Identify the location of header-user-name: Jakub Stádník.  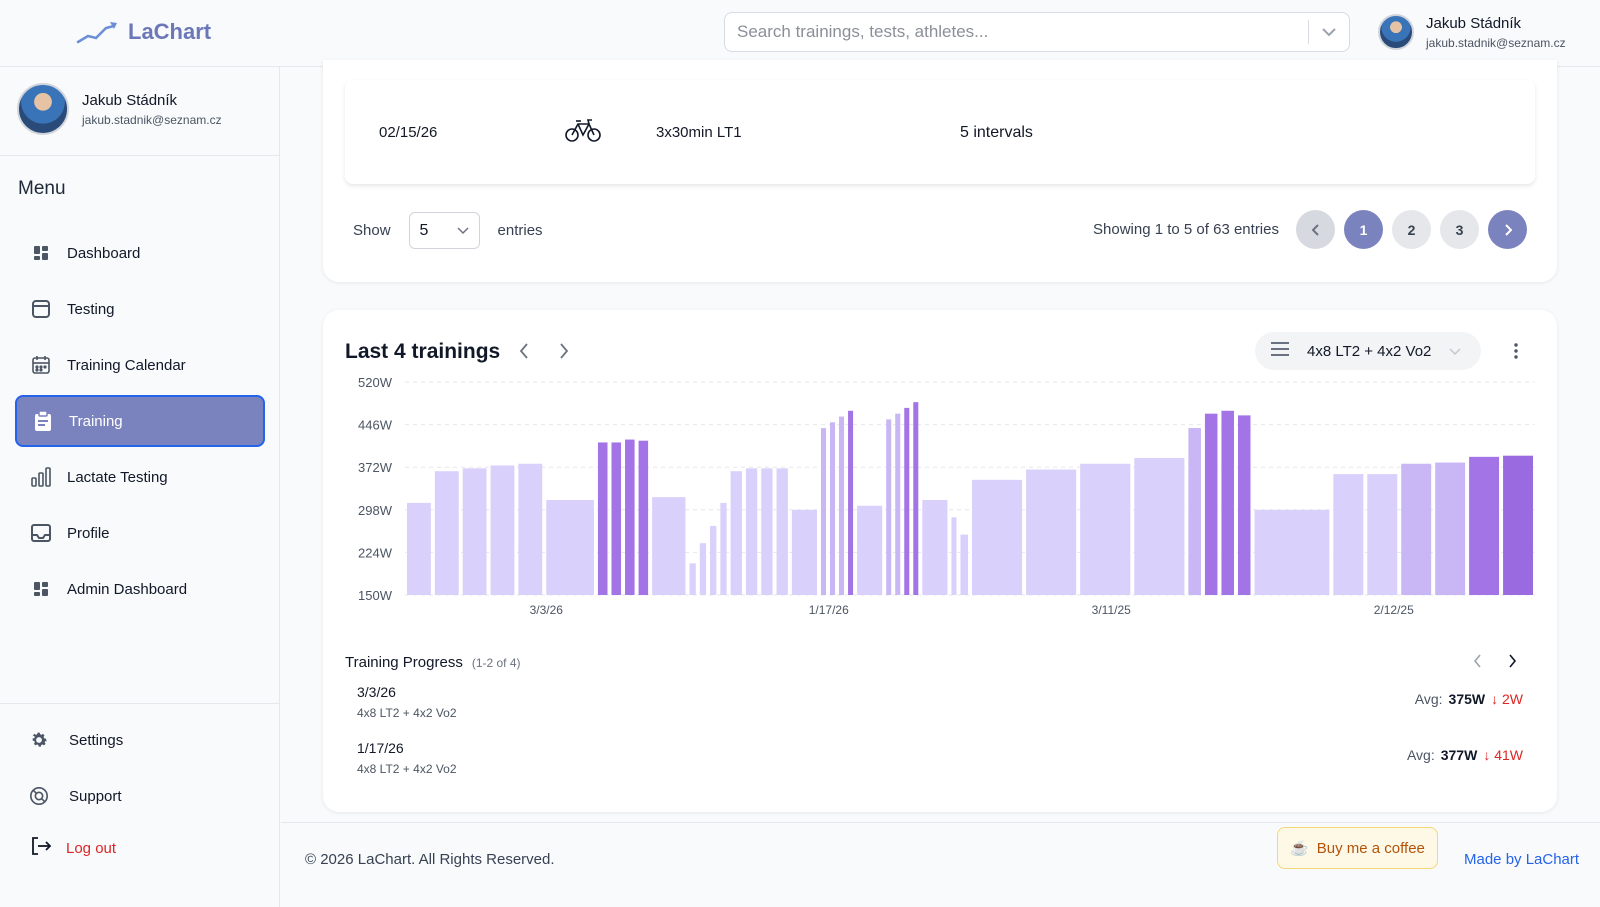
(1474, 23).